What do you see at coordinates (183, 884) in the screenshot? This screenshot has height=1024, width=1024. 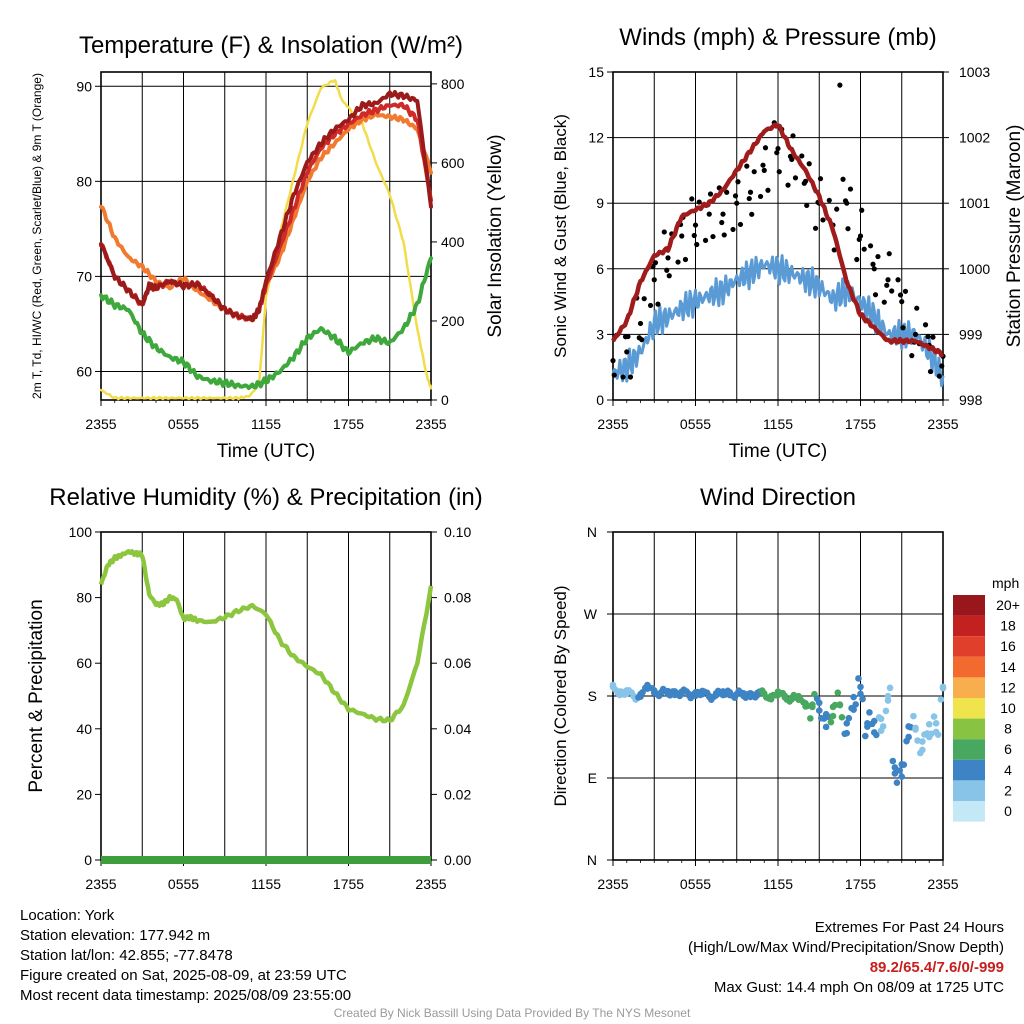 I see `rh-panel-xtick-label: 0555` at bounding box center [183, 884].